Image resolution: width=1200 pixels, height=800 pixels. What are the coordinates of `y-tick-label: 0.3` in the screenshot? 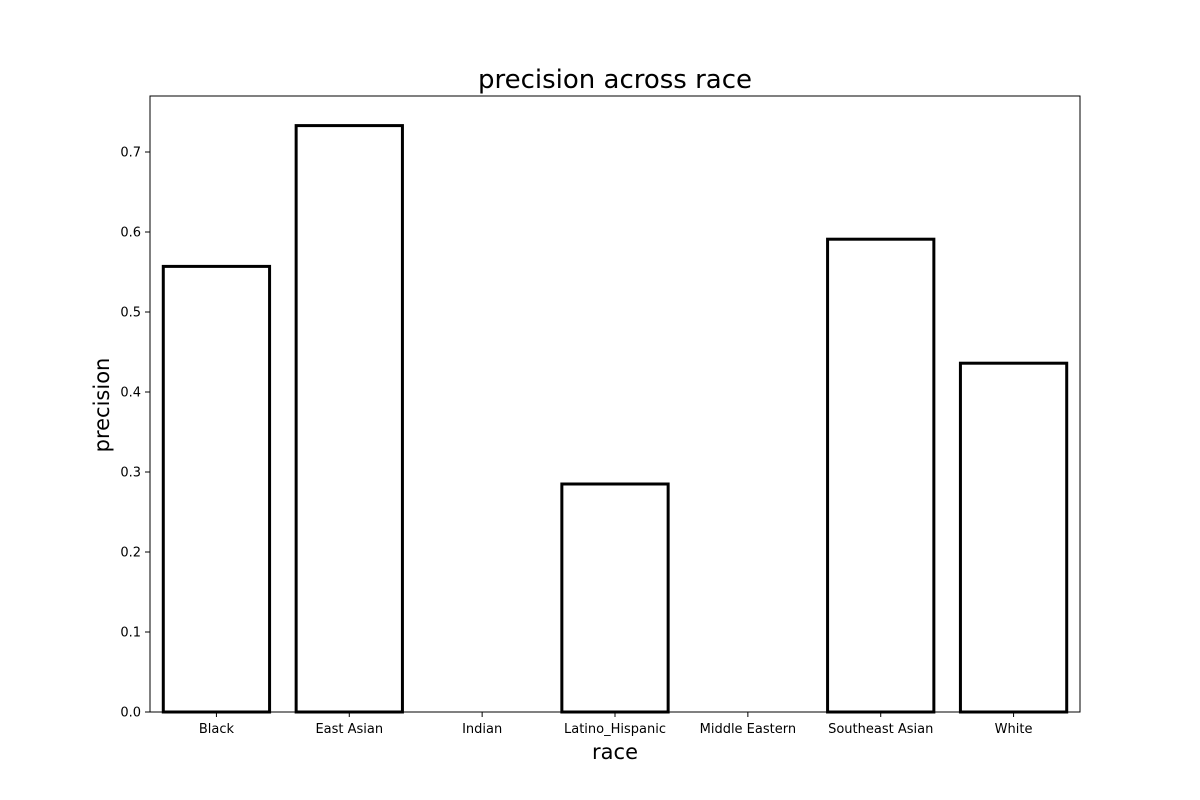 It's located at (130, 473).